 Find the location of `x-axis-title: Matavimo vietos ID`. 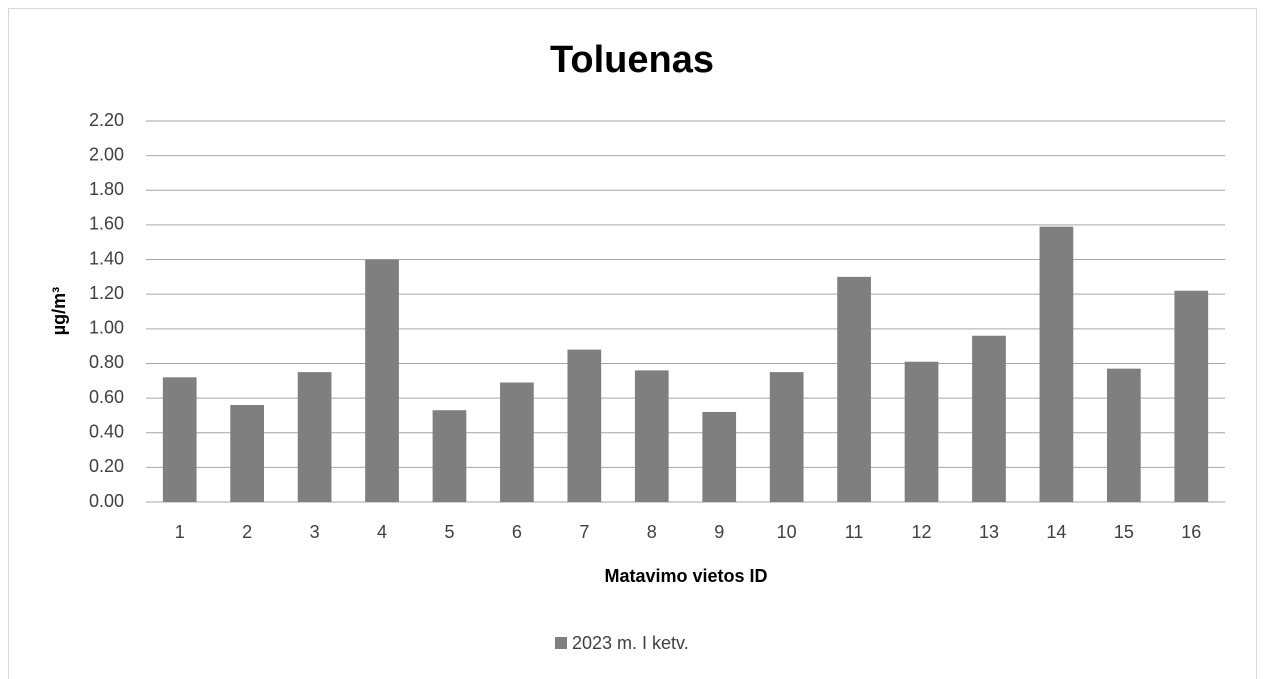

x-axis-title: Matavimo vietos ID is located at coordinates (685, 576).